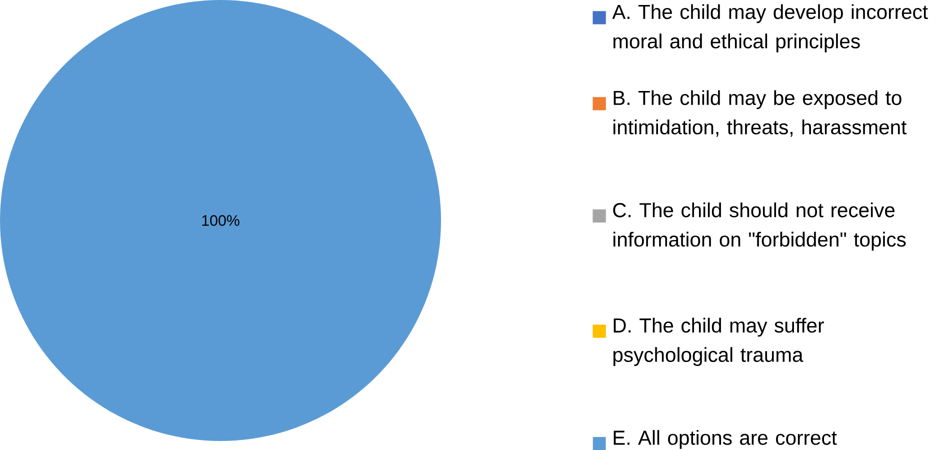  I want to click on data-label: 100%, so click(221, 220).